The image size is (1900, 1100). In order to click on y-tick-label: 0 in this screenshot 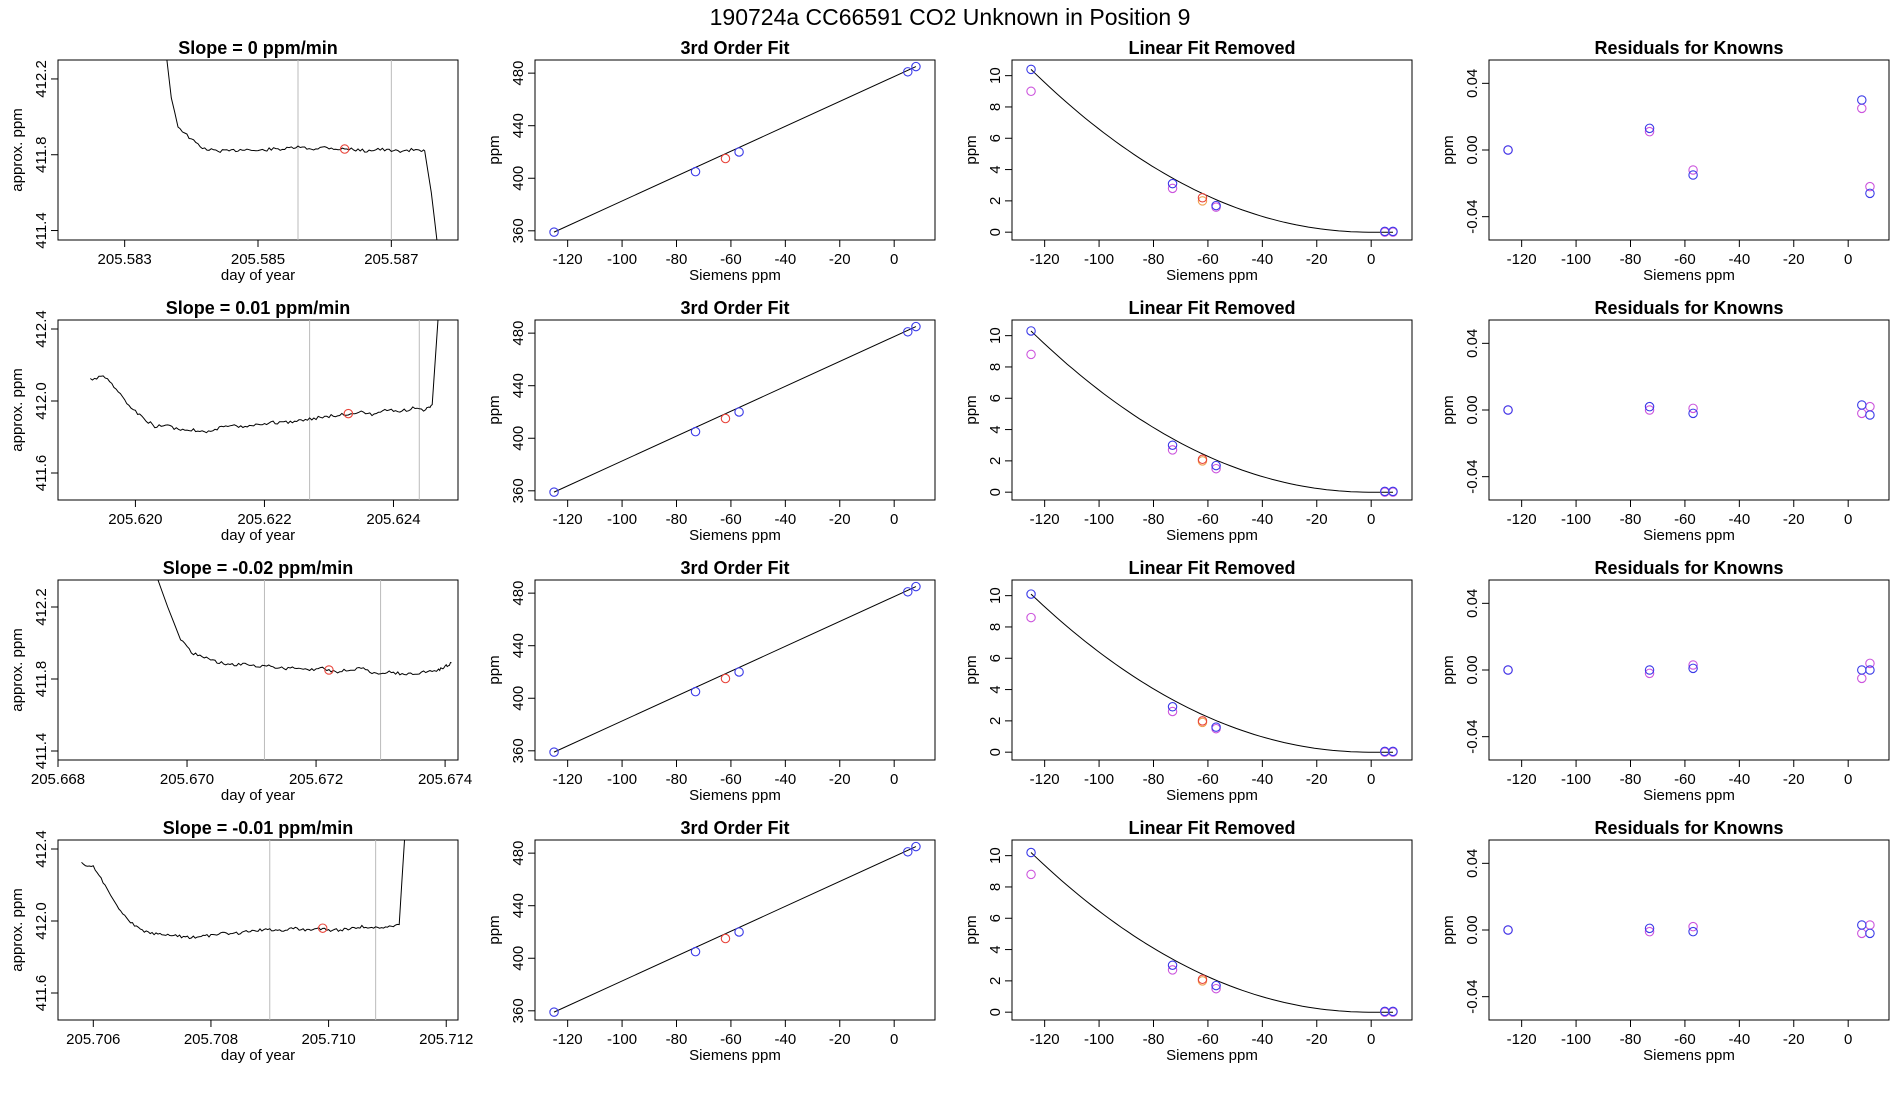, I will do `click(995, 1012)`.